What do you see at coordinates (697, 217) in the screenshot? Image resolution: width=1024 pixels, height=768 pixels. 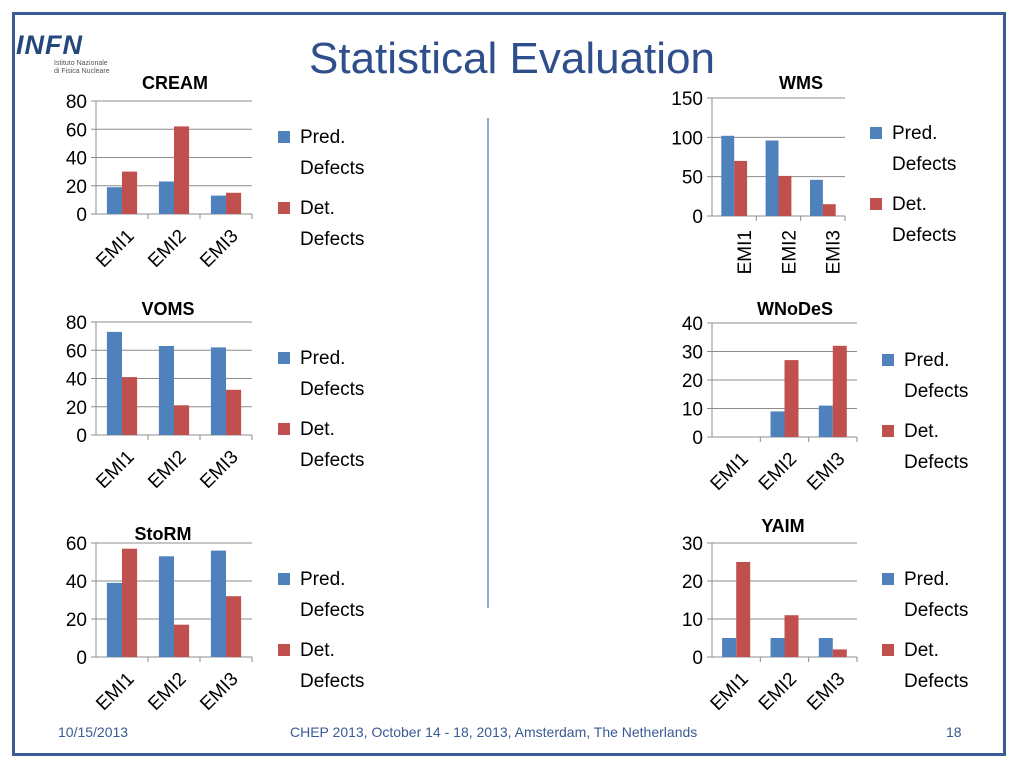 I see `wms-y-tick-label: 0` at bounding box center [697, 217].